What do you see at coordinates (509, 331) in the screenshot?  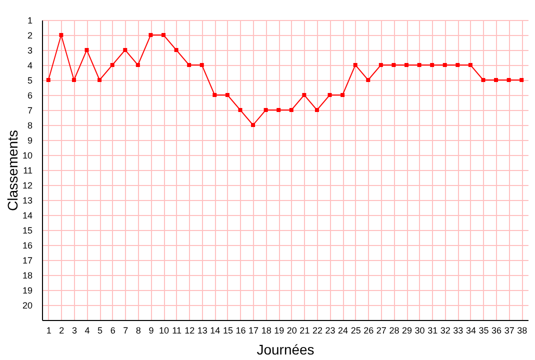 I see `x-tick-label: 37` at bounding box center [509, 331].